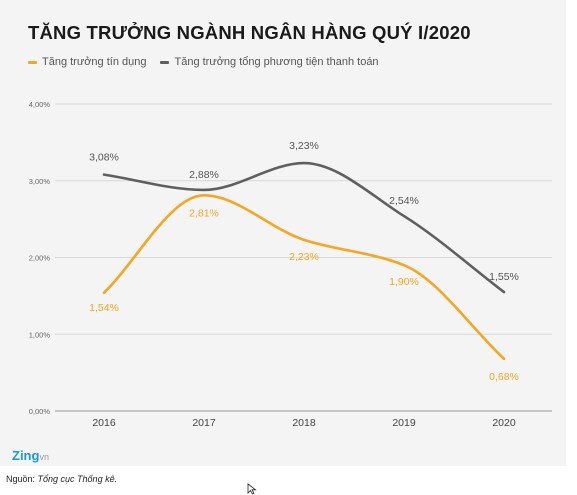 This screenshot has width=577, height=495. I want to click on chart-title: TĂNG TRƯỞNG NGÀNH NGÂN HÀNG QUÝ I/2020, so click(249, 32).